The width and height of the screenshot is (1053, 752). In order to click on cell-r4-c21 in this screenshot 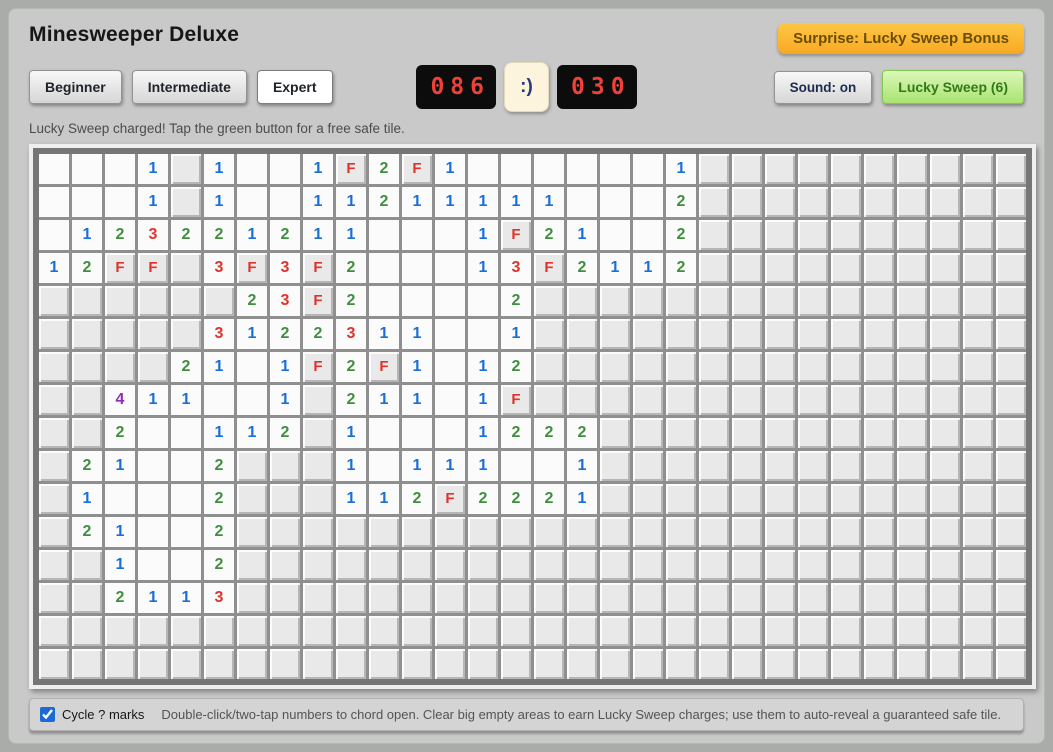, I will do `click(747, 301)`.